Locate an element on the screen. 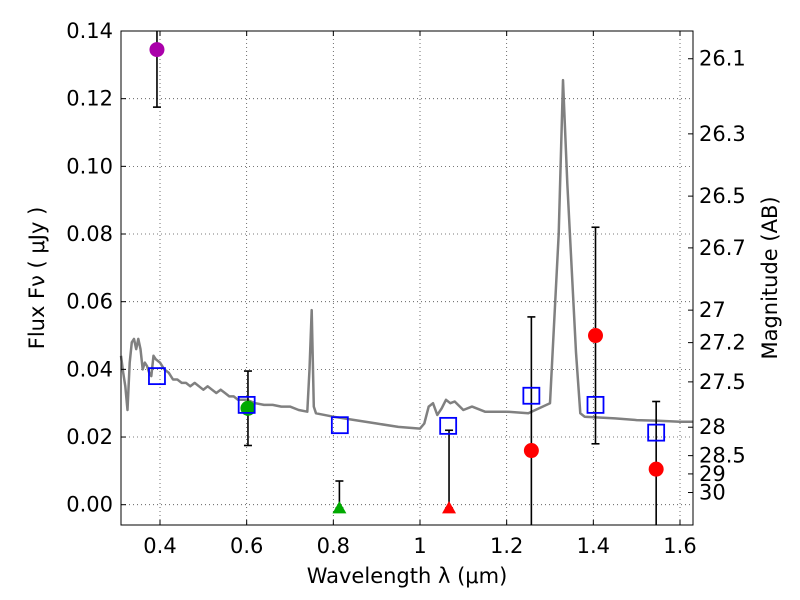  y-tick-label: 0.12 is located at coordinates (89, 99).